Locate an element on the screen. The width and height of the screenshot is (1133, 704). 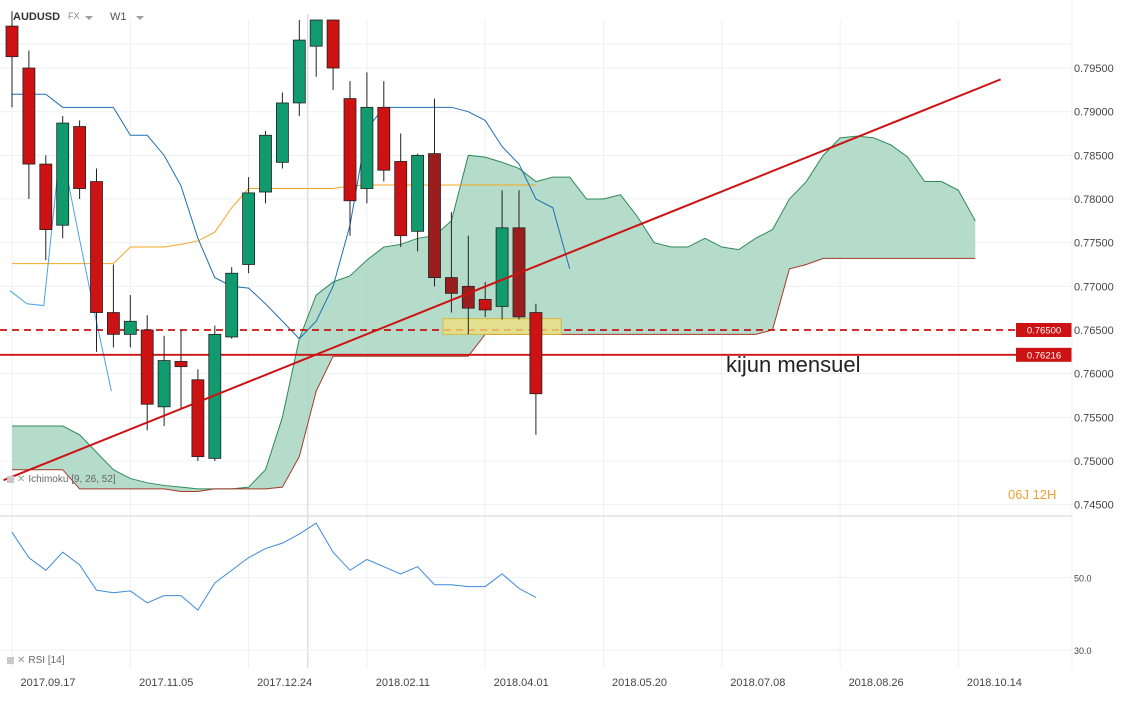
support-zone is located at coordinates (502, 326).